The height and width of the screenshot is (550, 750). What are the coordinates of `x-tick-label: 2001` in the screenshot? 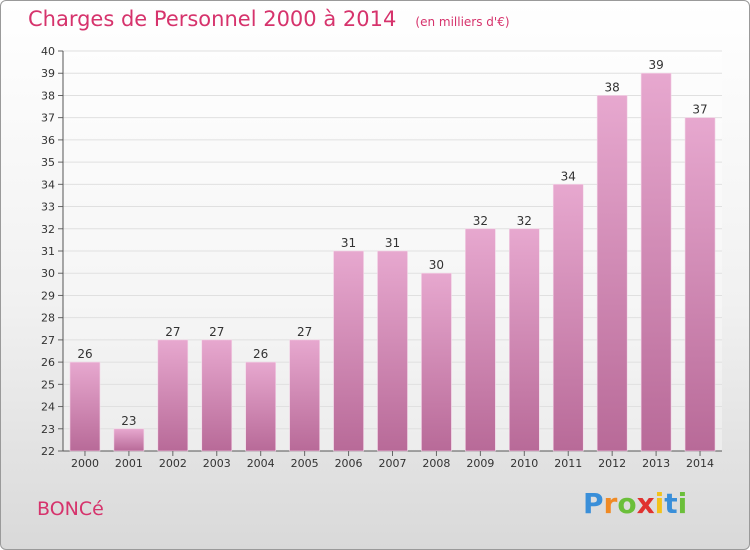 It's located at (129, 463).